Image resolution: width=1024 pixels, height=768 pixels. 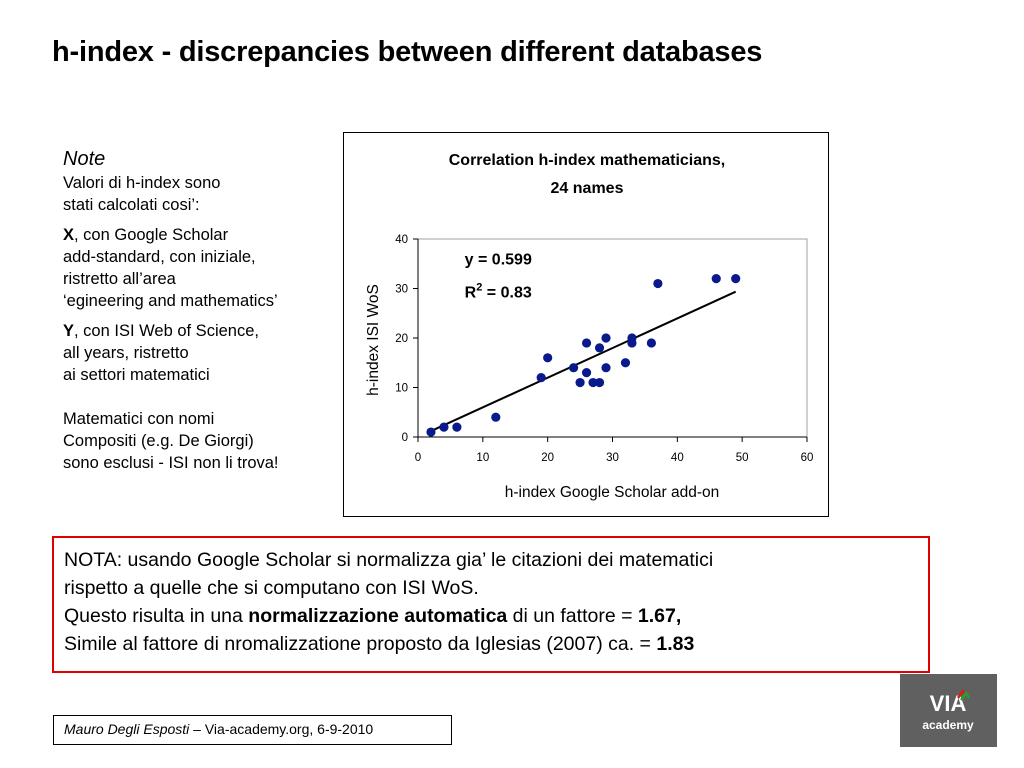 What do you see at coordinates (131, 205) in the screenshot?
I see `note-intro-line: stati calcolati cosi’:` at bounding box center [131, 205].